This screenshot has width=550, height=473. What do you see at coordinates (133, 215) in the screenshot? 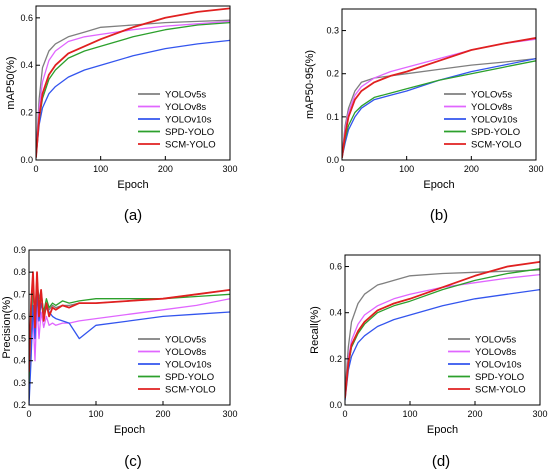
I see `panel-caption: (a)` at bounding box center [133, 215].